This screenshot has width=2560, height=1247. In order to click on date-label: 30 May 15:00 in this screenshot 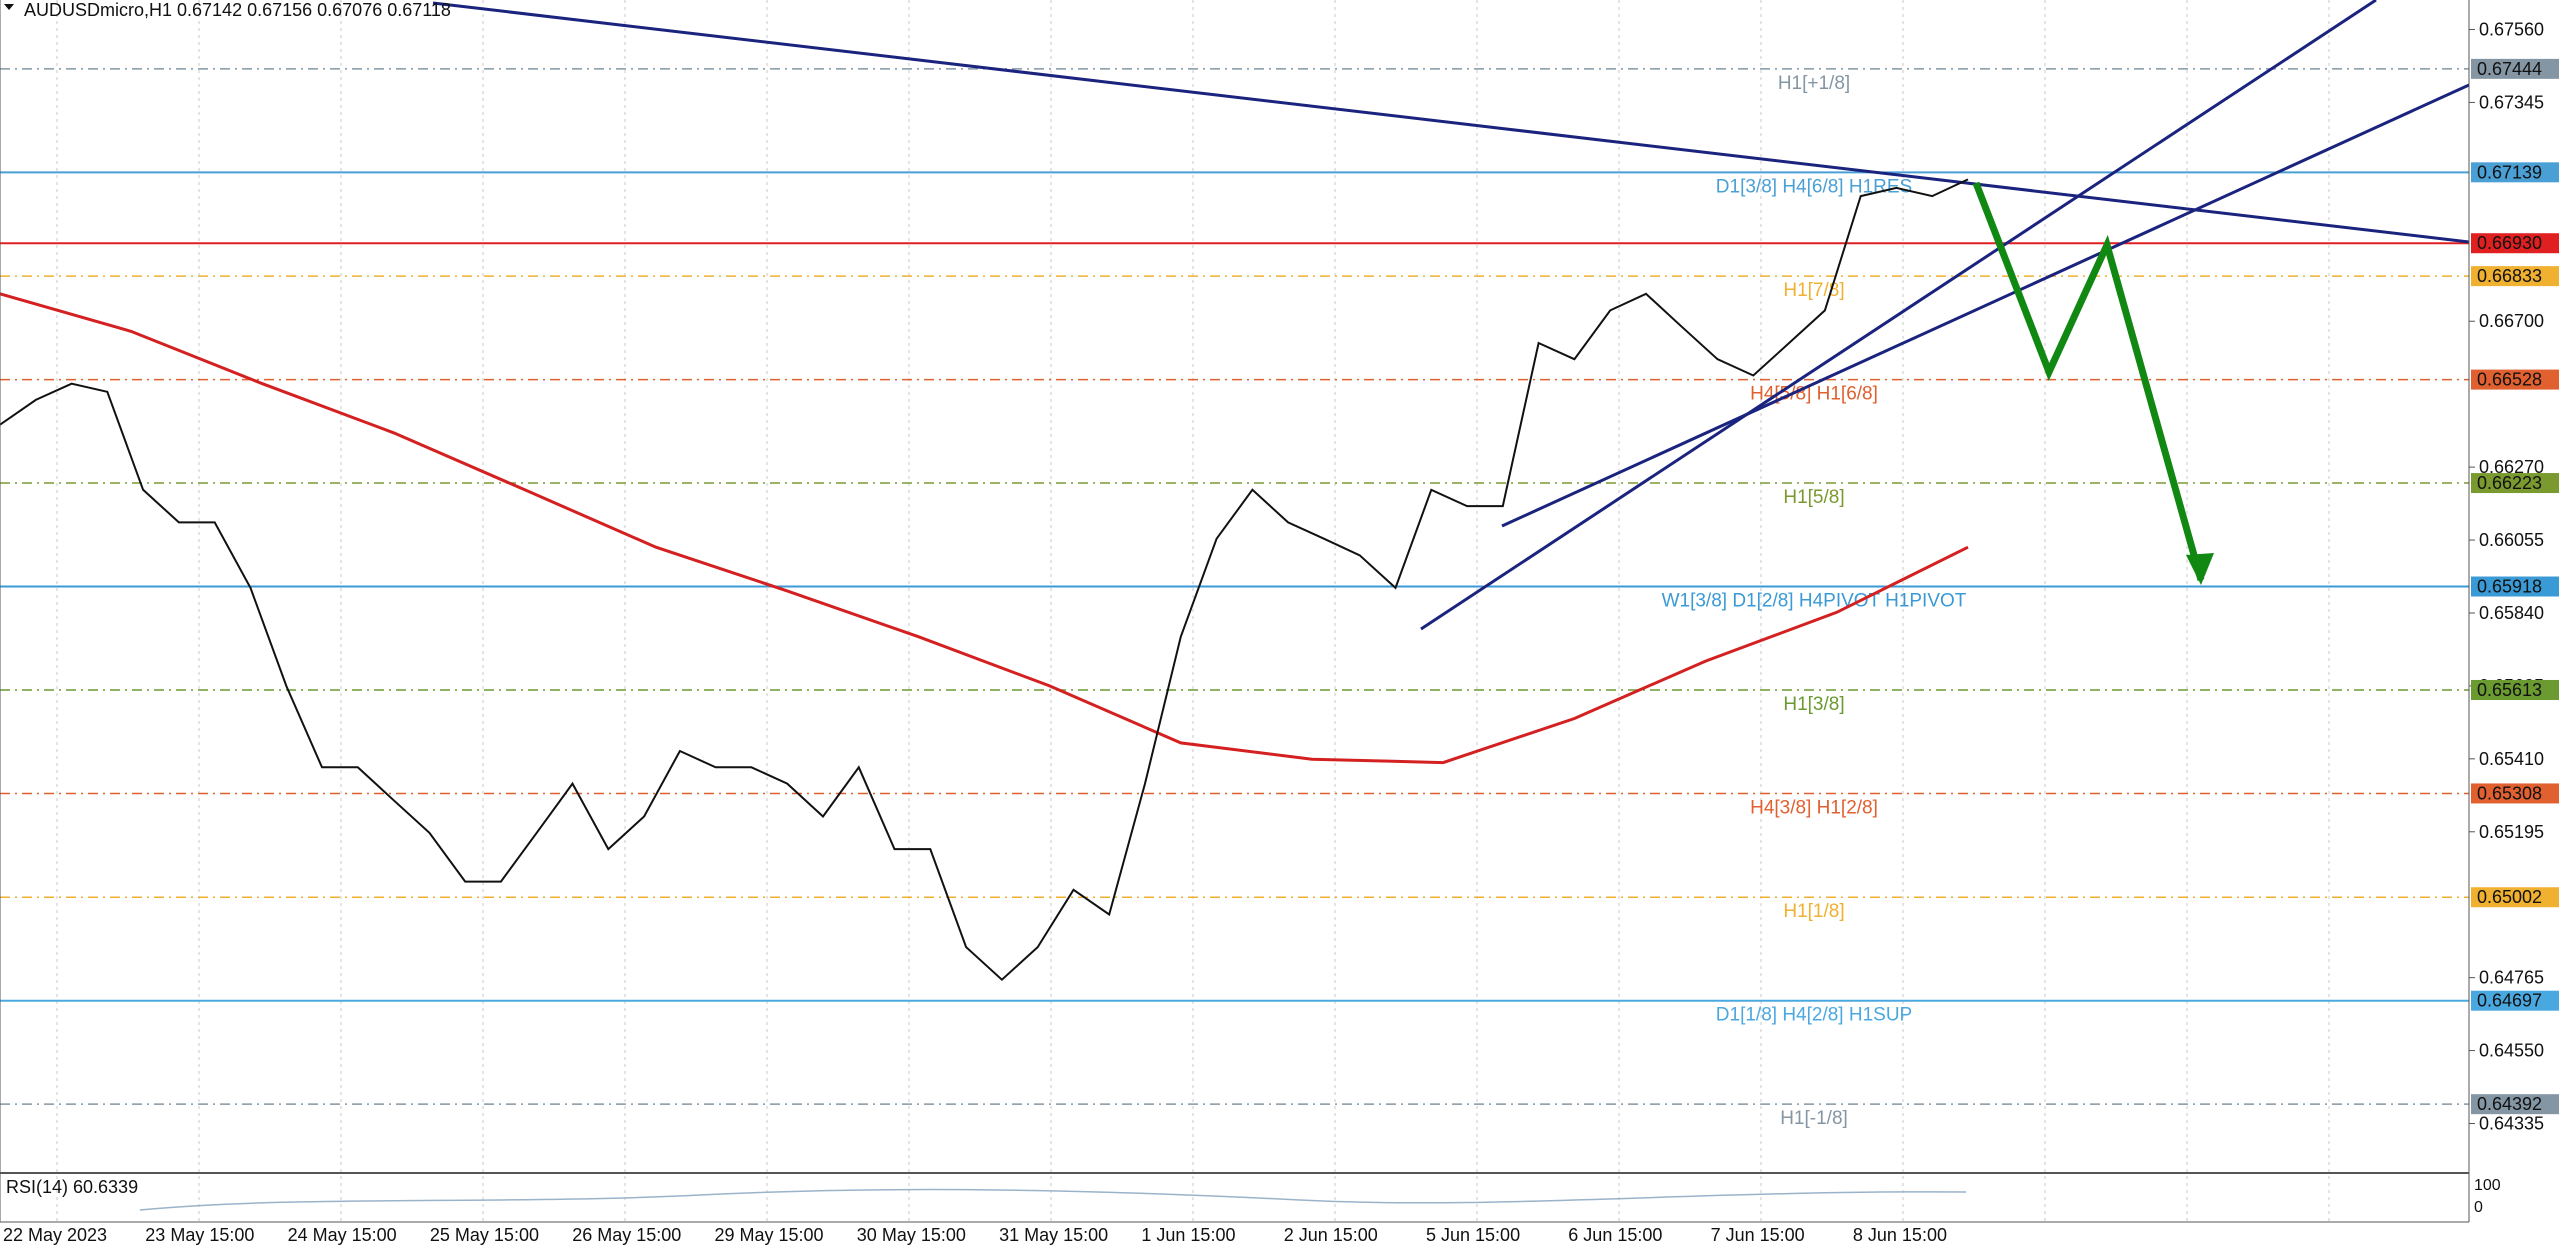, I will do `click(911, 1235)`.